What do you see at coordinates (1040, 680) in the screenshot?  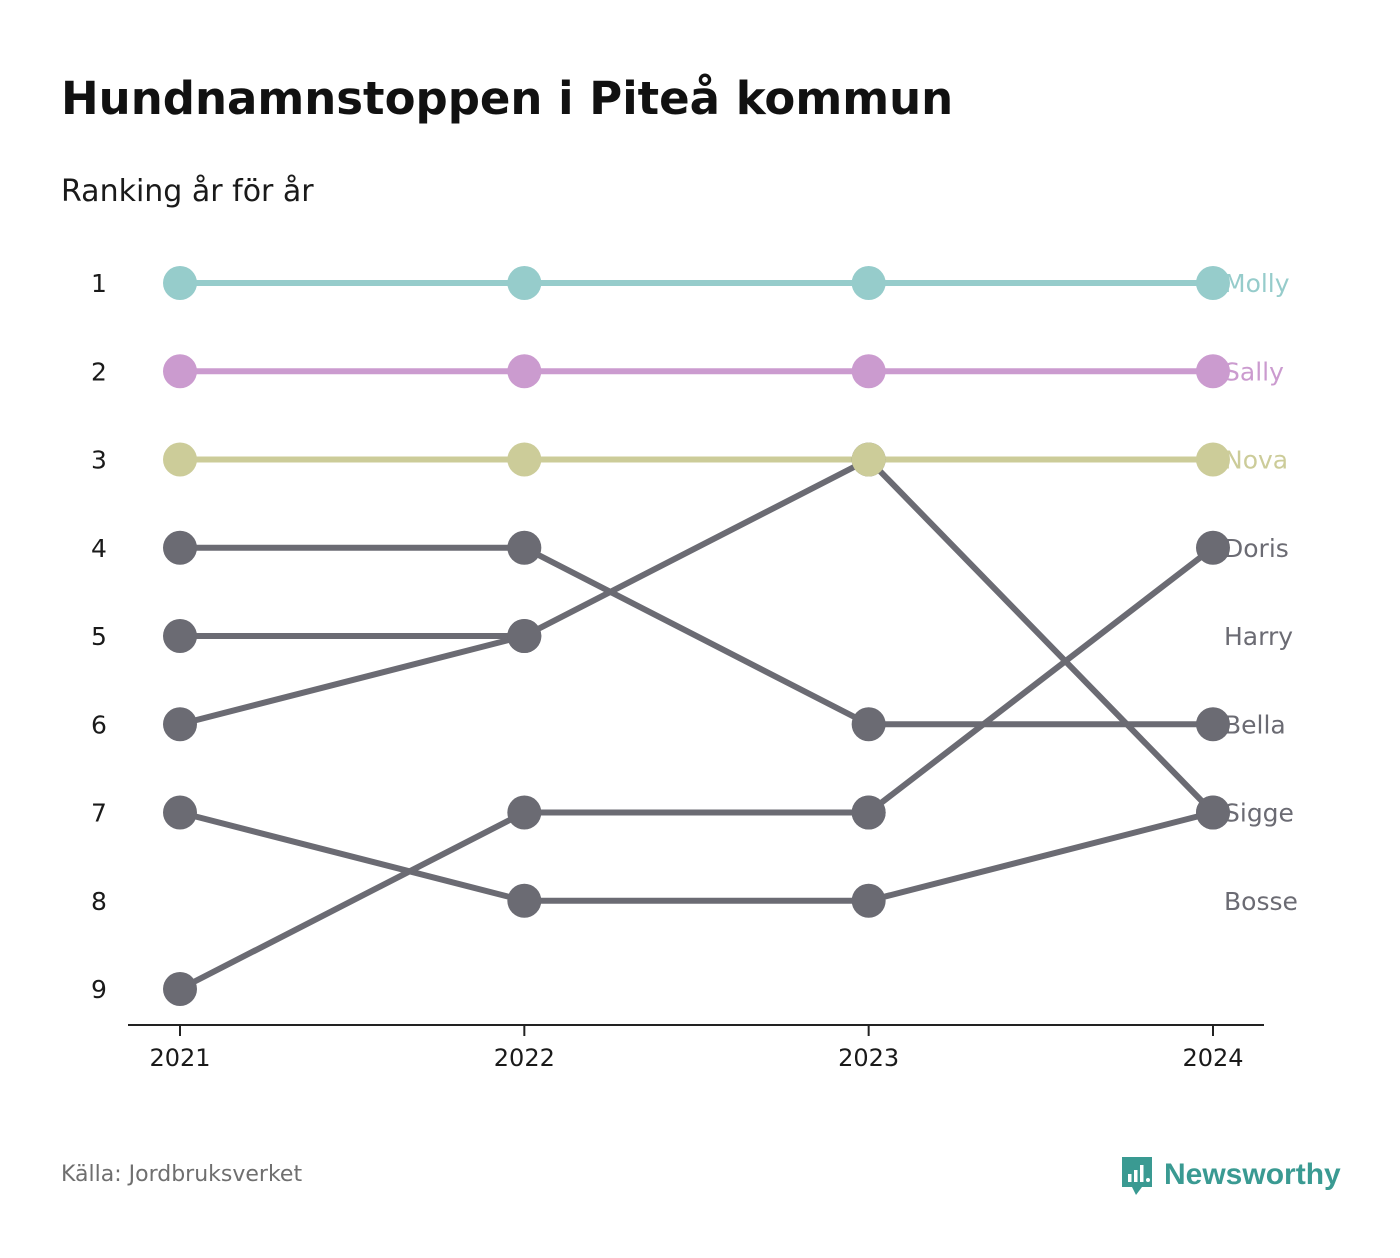 I see `series-line-doris` at bounding box center [1040, 680].